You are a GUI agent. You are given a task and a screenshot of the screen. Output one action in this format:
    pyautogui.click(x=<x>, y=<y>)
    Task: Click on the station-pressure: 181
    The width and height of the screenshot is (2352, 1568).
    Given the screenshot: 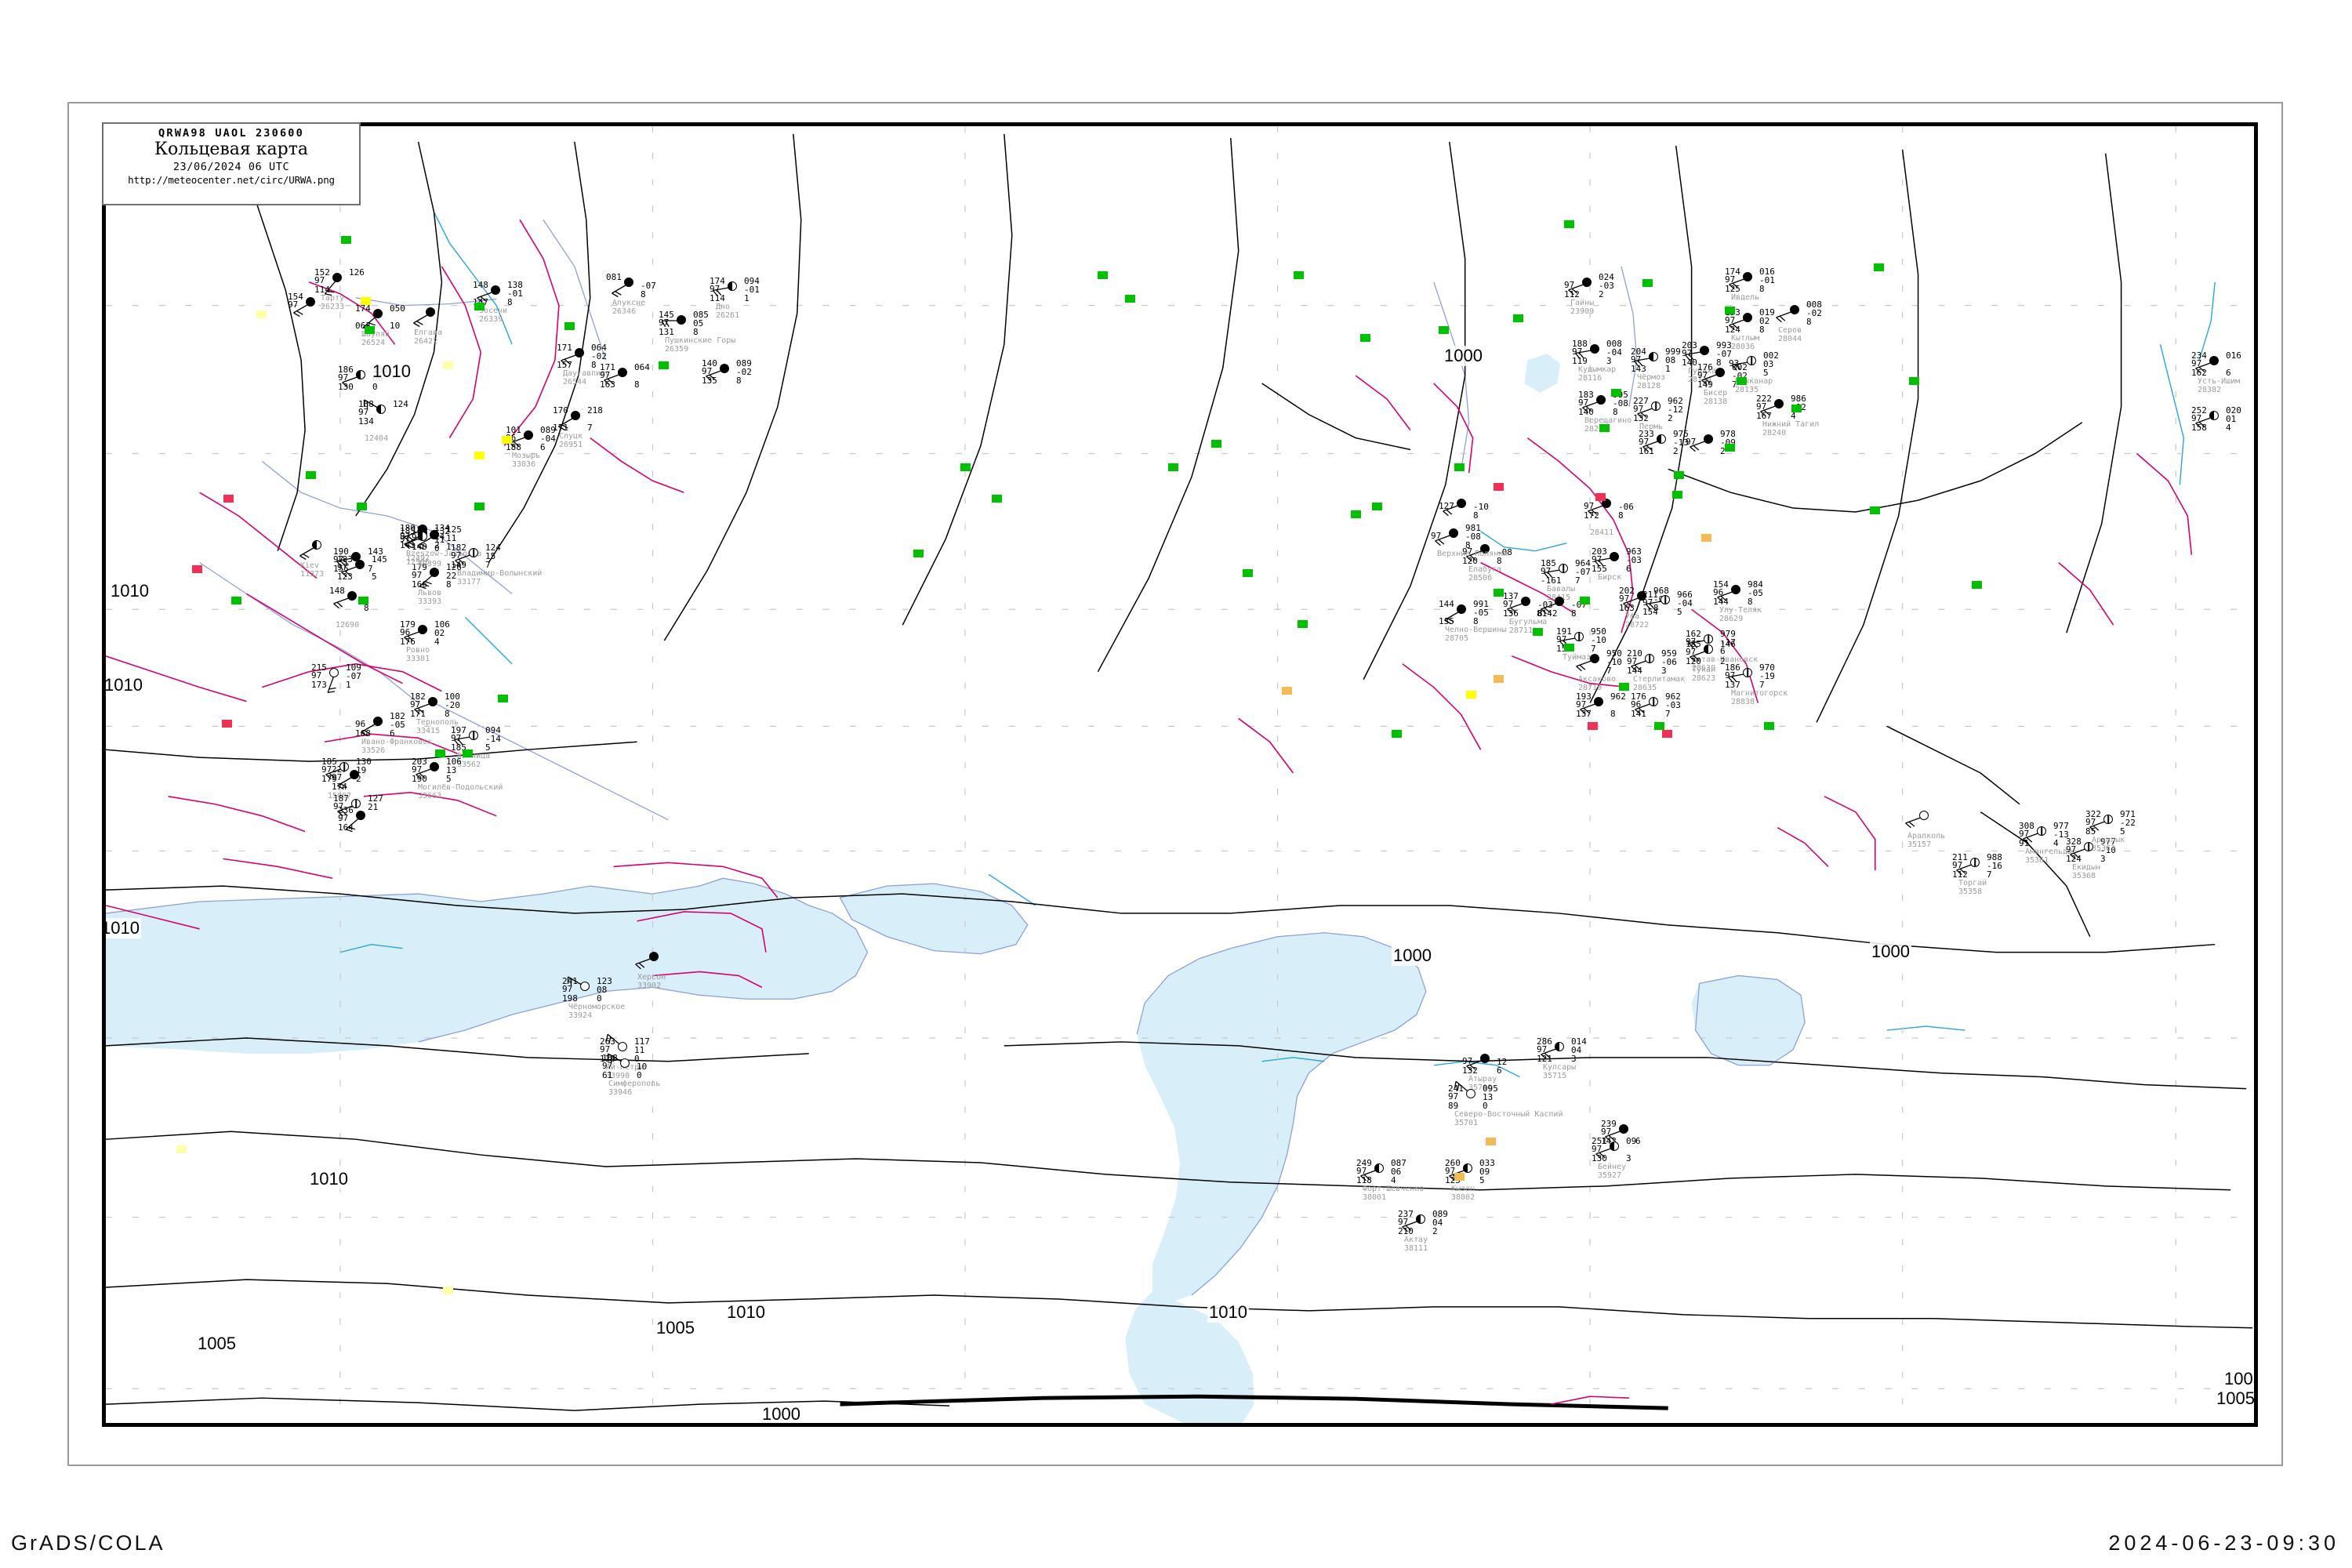 What is the action you would take?
    pyautogui.click(x=420, y=529)
    